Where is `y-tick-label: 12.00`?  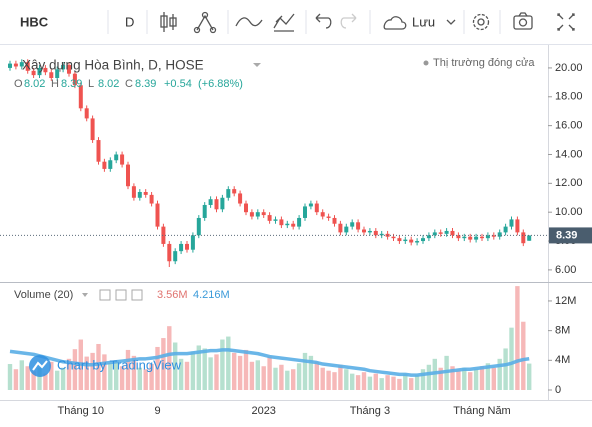 y-tick-label: 12.00 is located at coordinates (569, 183).